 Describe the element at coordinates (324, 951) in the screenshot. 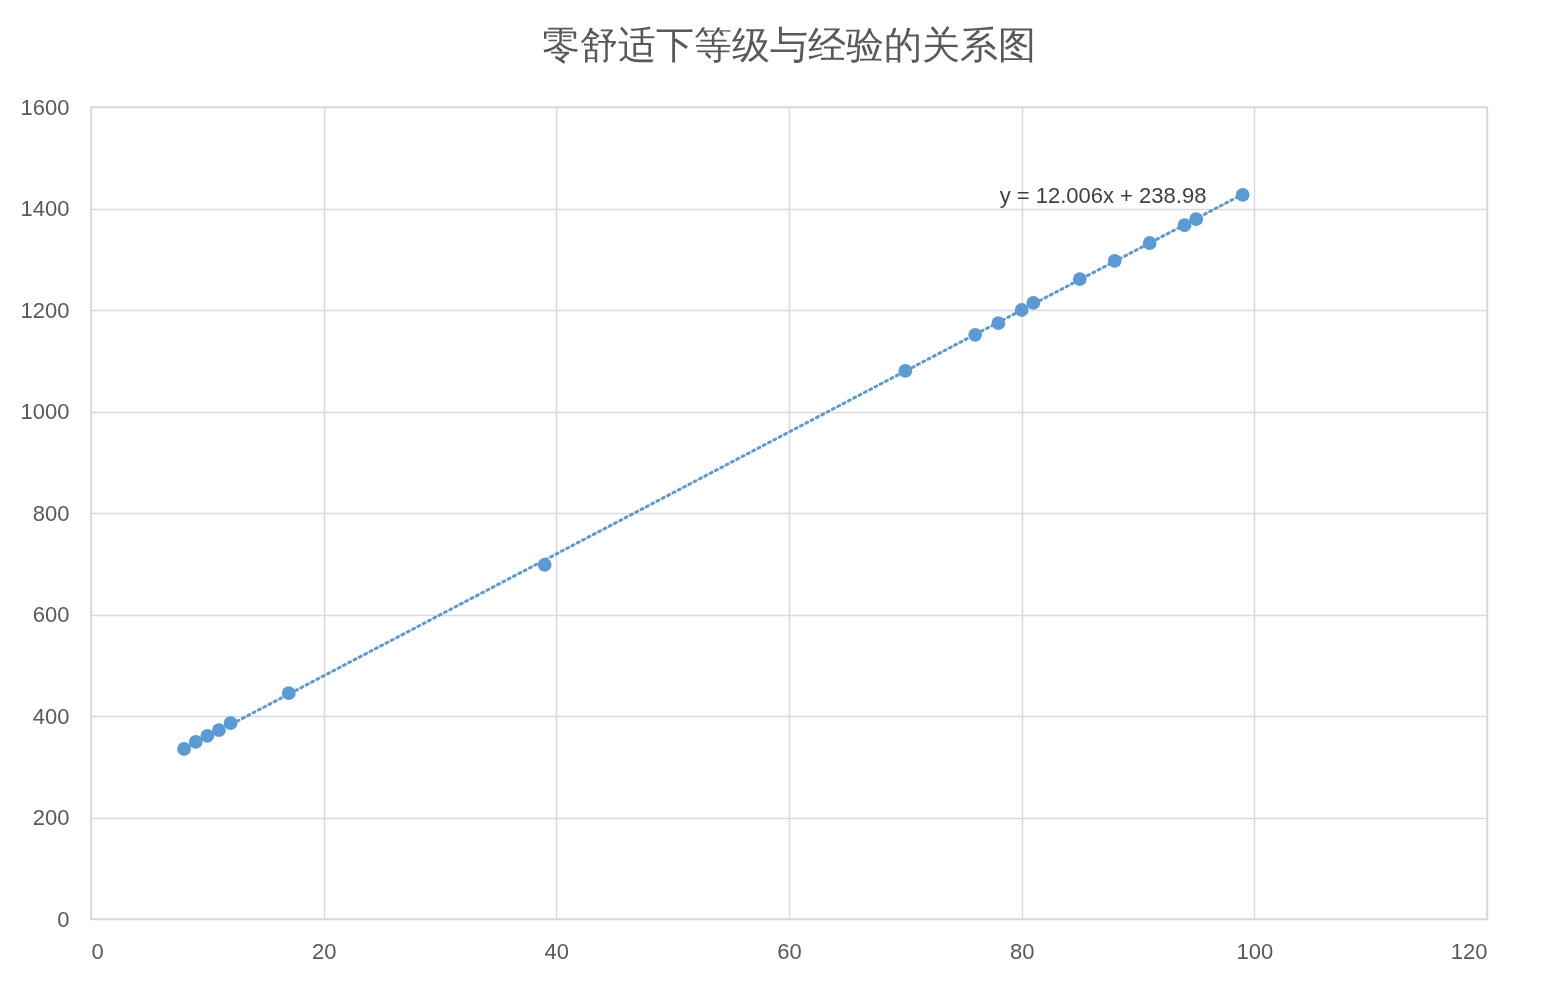

I see `x-tick-label: 20` at that location.